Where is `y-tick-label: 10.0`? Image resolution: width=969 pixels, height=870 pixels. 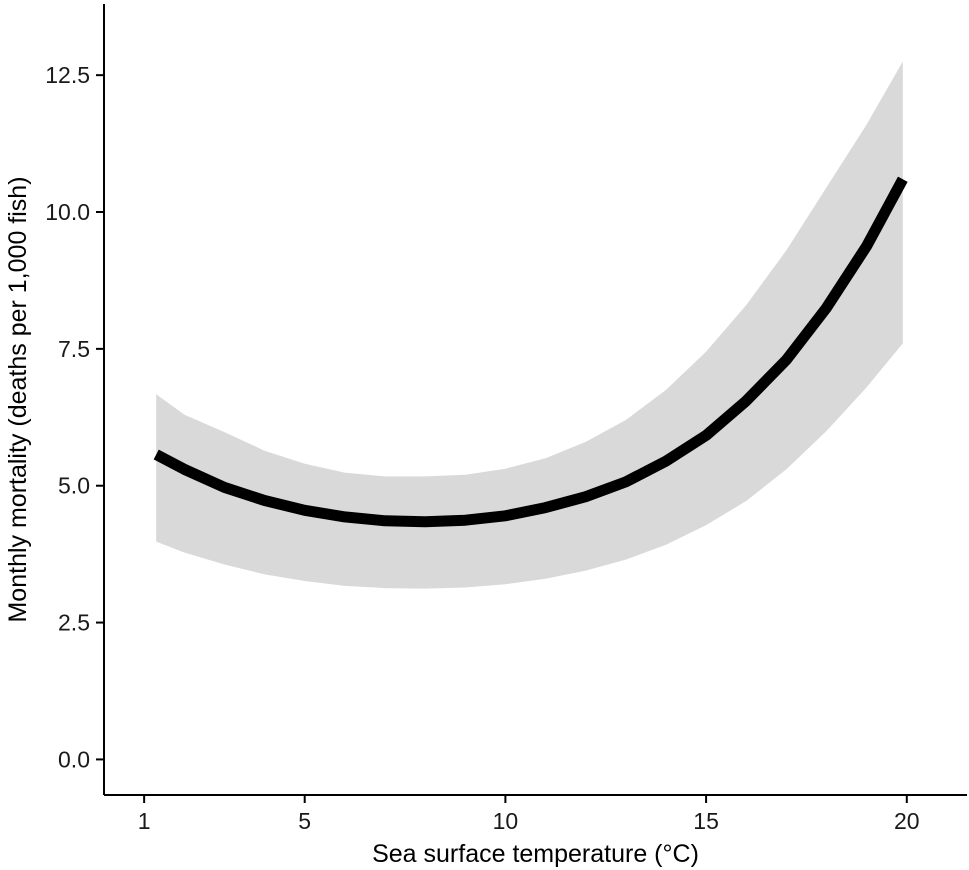
y-tick-label: 10.0 is located at coordinates (67, 212).